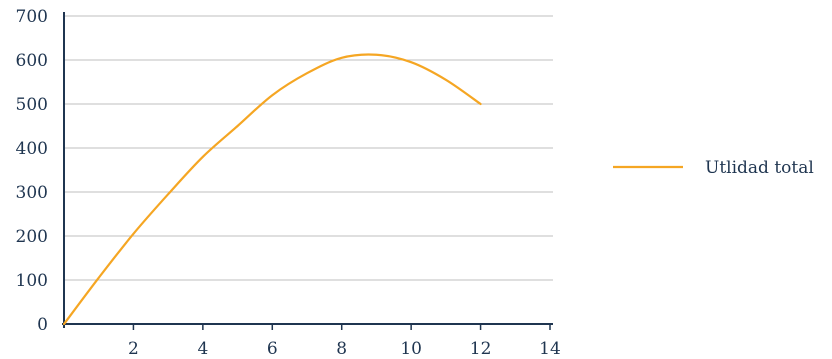  I want to click on y-tick-label: 300, so click(32, 193).